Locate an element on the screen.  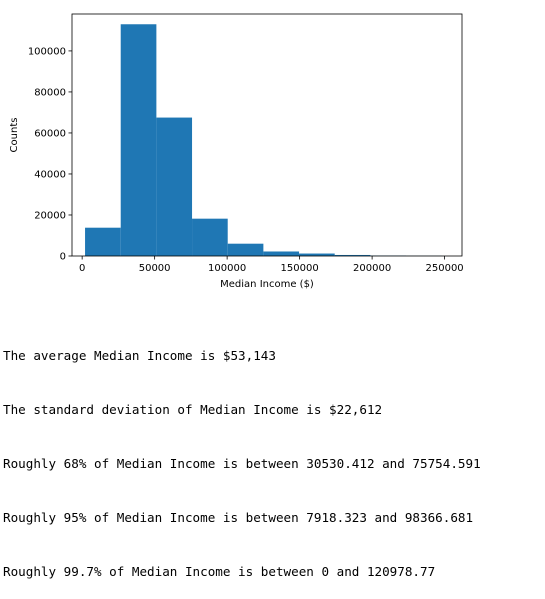
x-tick-label: 50000 is located at coordinates (155, 268).